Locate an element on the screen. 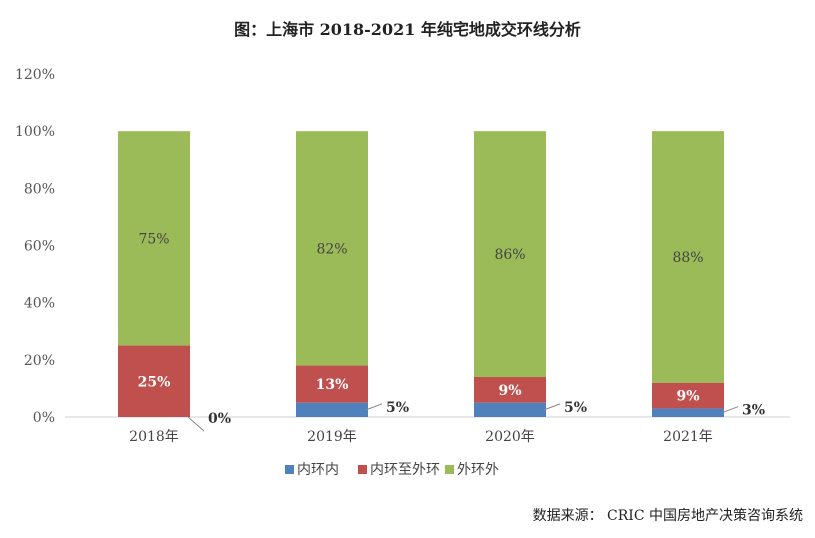 Image resolution: width=815 pixels, height=538 pixels. data-label: 3% is located at coordinates (753, 411).